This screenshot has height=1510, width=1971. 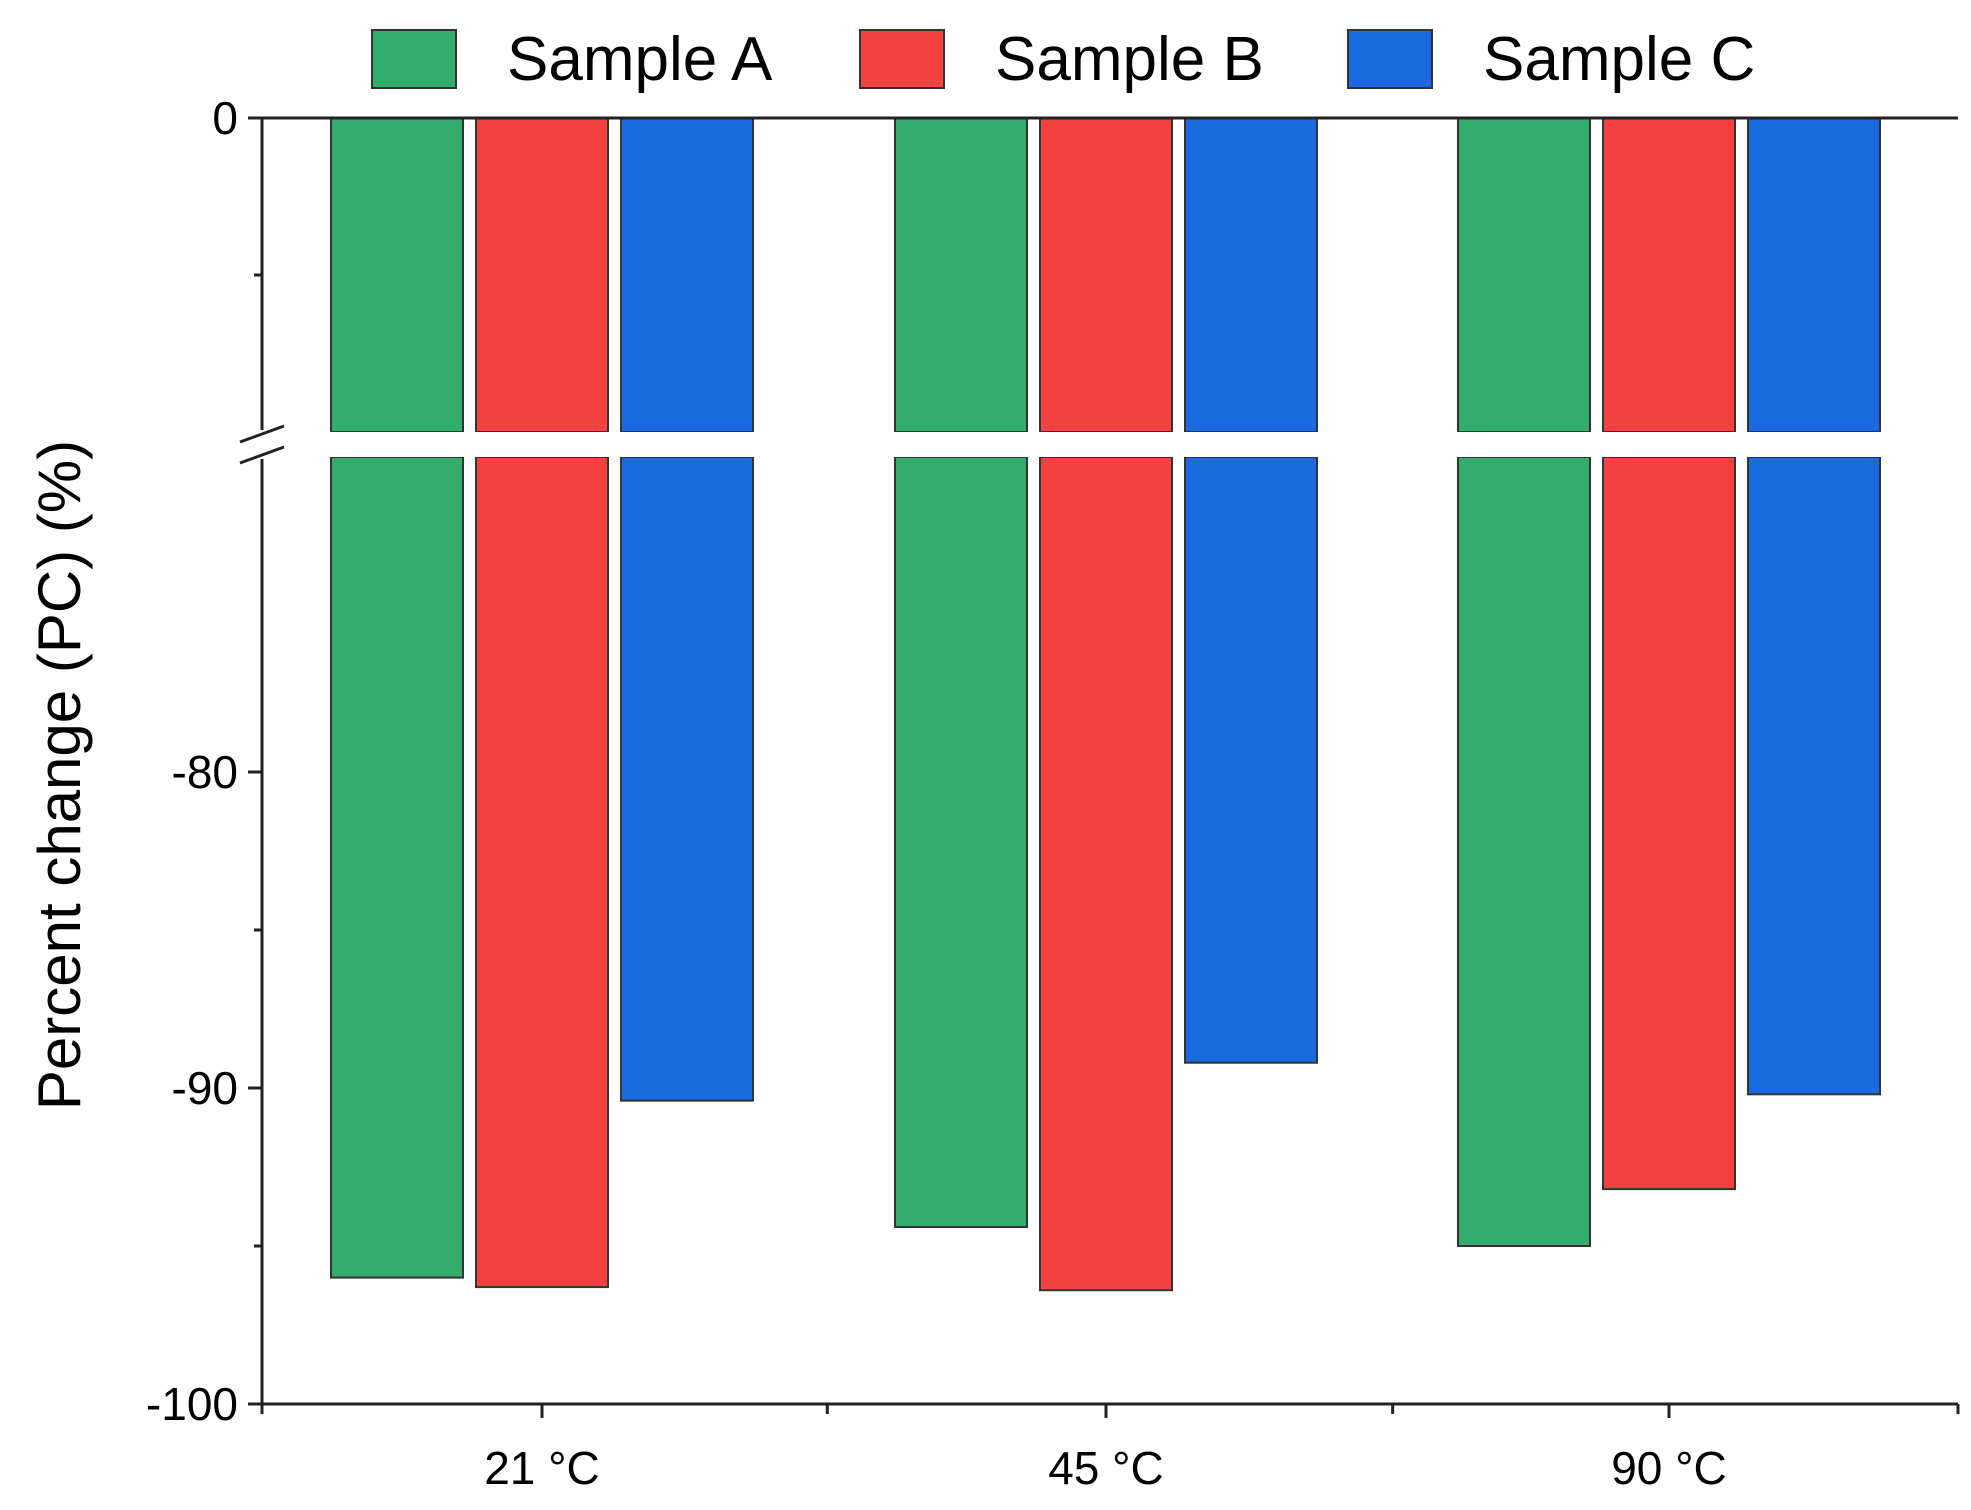 I want to click on x-tick-label: 21 °C, so click(x=542, y=1468).